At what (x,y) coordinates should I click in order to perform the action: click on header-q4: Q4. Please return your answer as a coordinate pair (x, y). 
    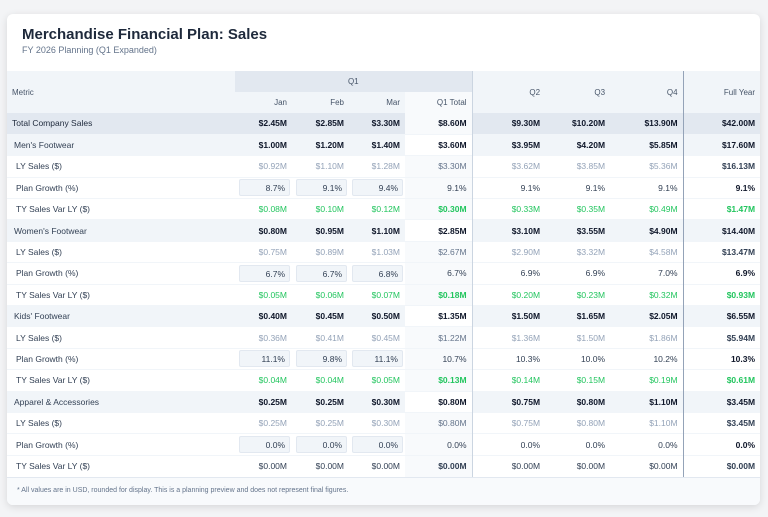
    Looking at the image, I should click on (647, 92).